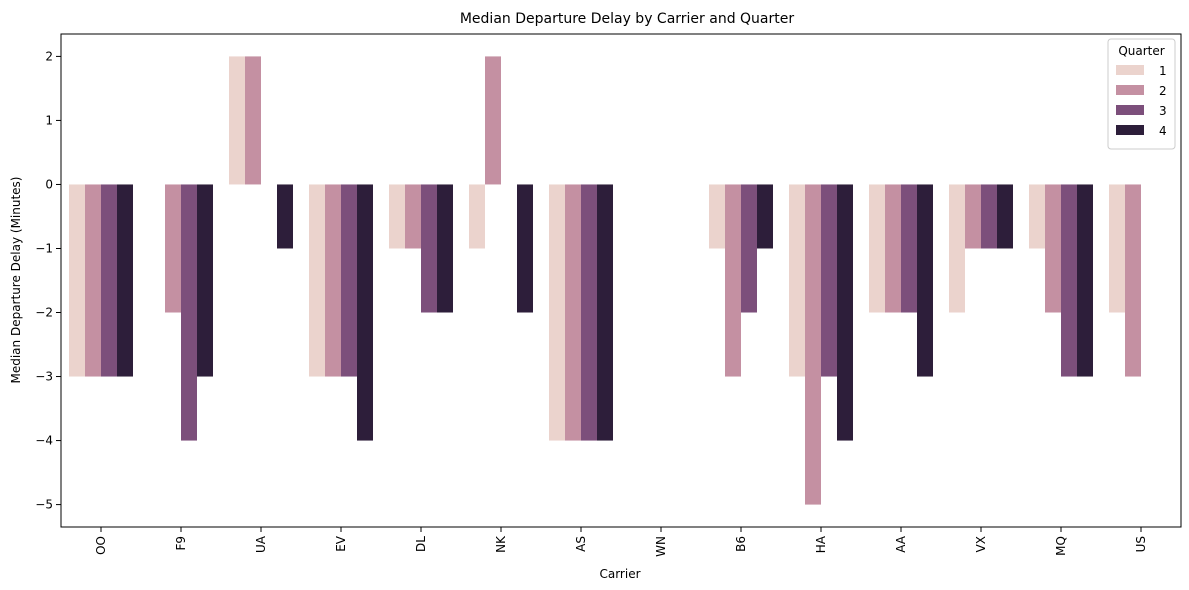  Describe the element at coordinates (1163, 131) in the screenshot. I see `legend-label-q4: 4` at that location.